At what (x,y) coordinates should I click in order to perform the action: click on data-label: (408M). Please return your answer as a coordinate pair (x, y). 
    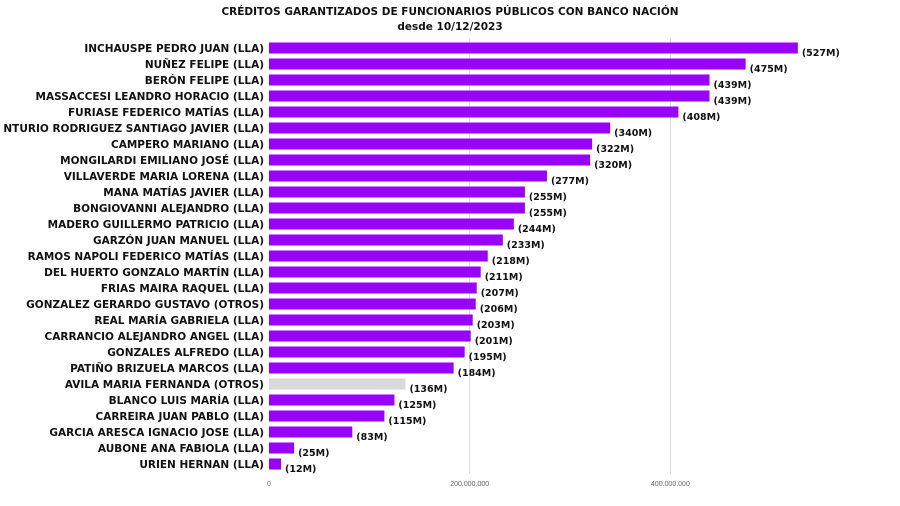
    Looking at the image, I should click on (701, 117).